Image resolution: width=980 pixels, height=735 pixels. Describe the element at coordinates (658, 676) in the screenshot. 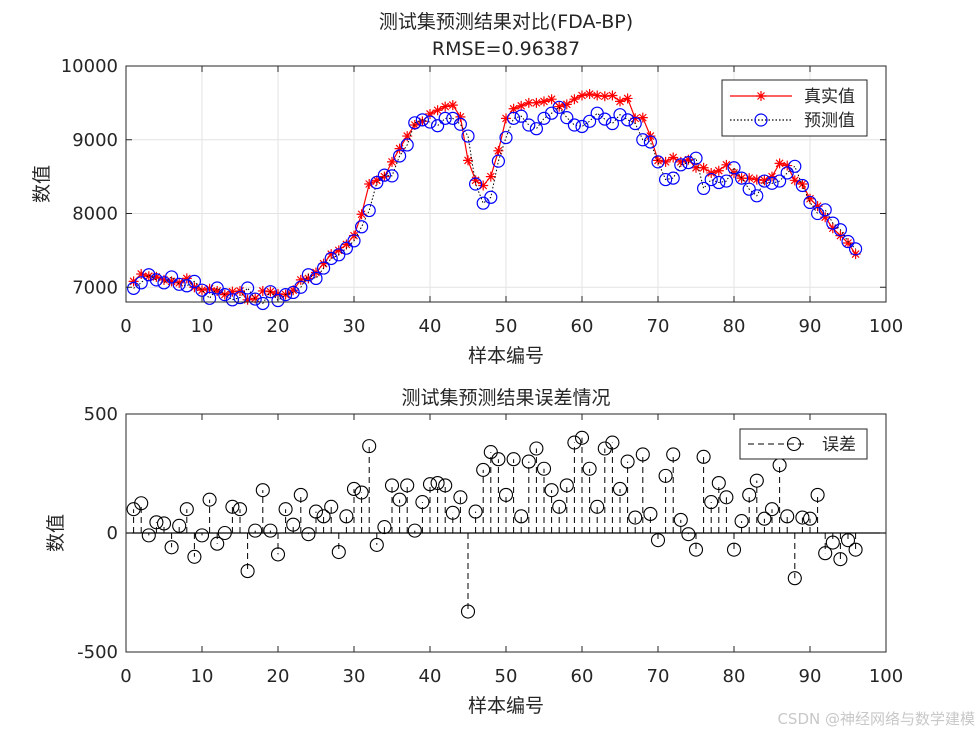

I see `x-tick-label: 70` at that location.